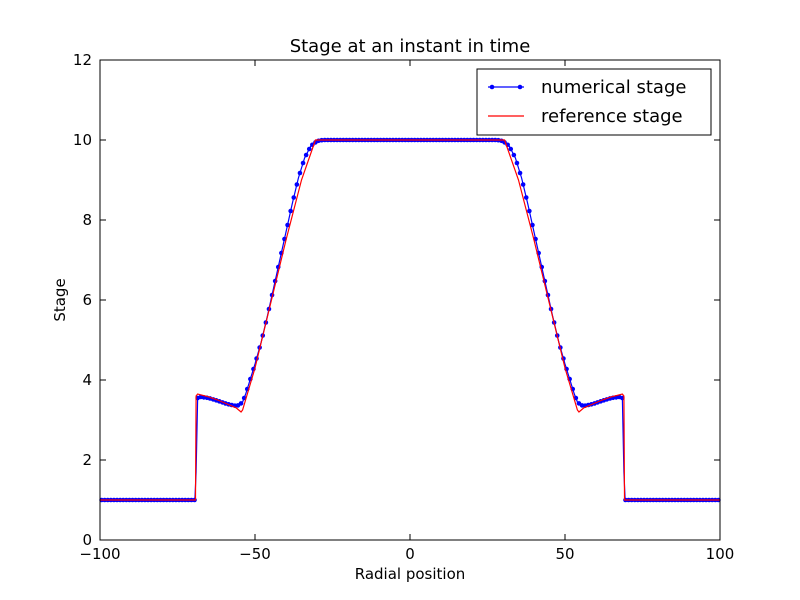 Image resolution: width=800 pixels, height=600 pixels. What do you see at coordinates (255, 554) in the screenshot?
I see `x-tick-label: −50` at bounding box center [255, 554].